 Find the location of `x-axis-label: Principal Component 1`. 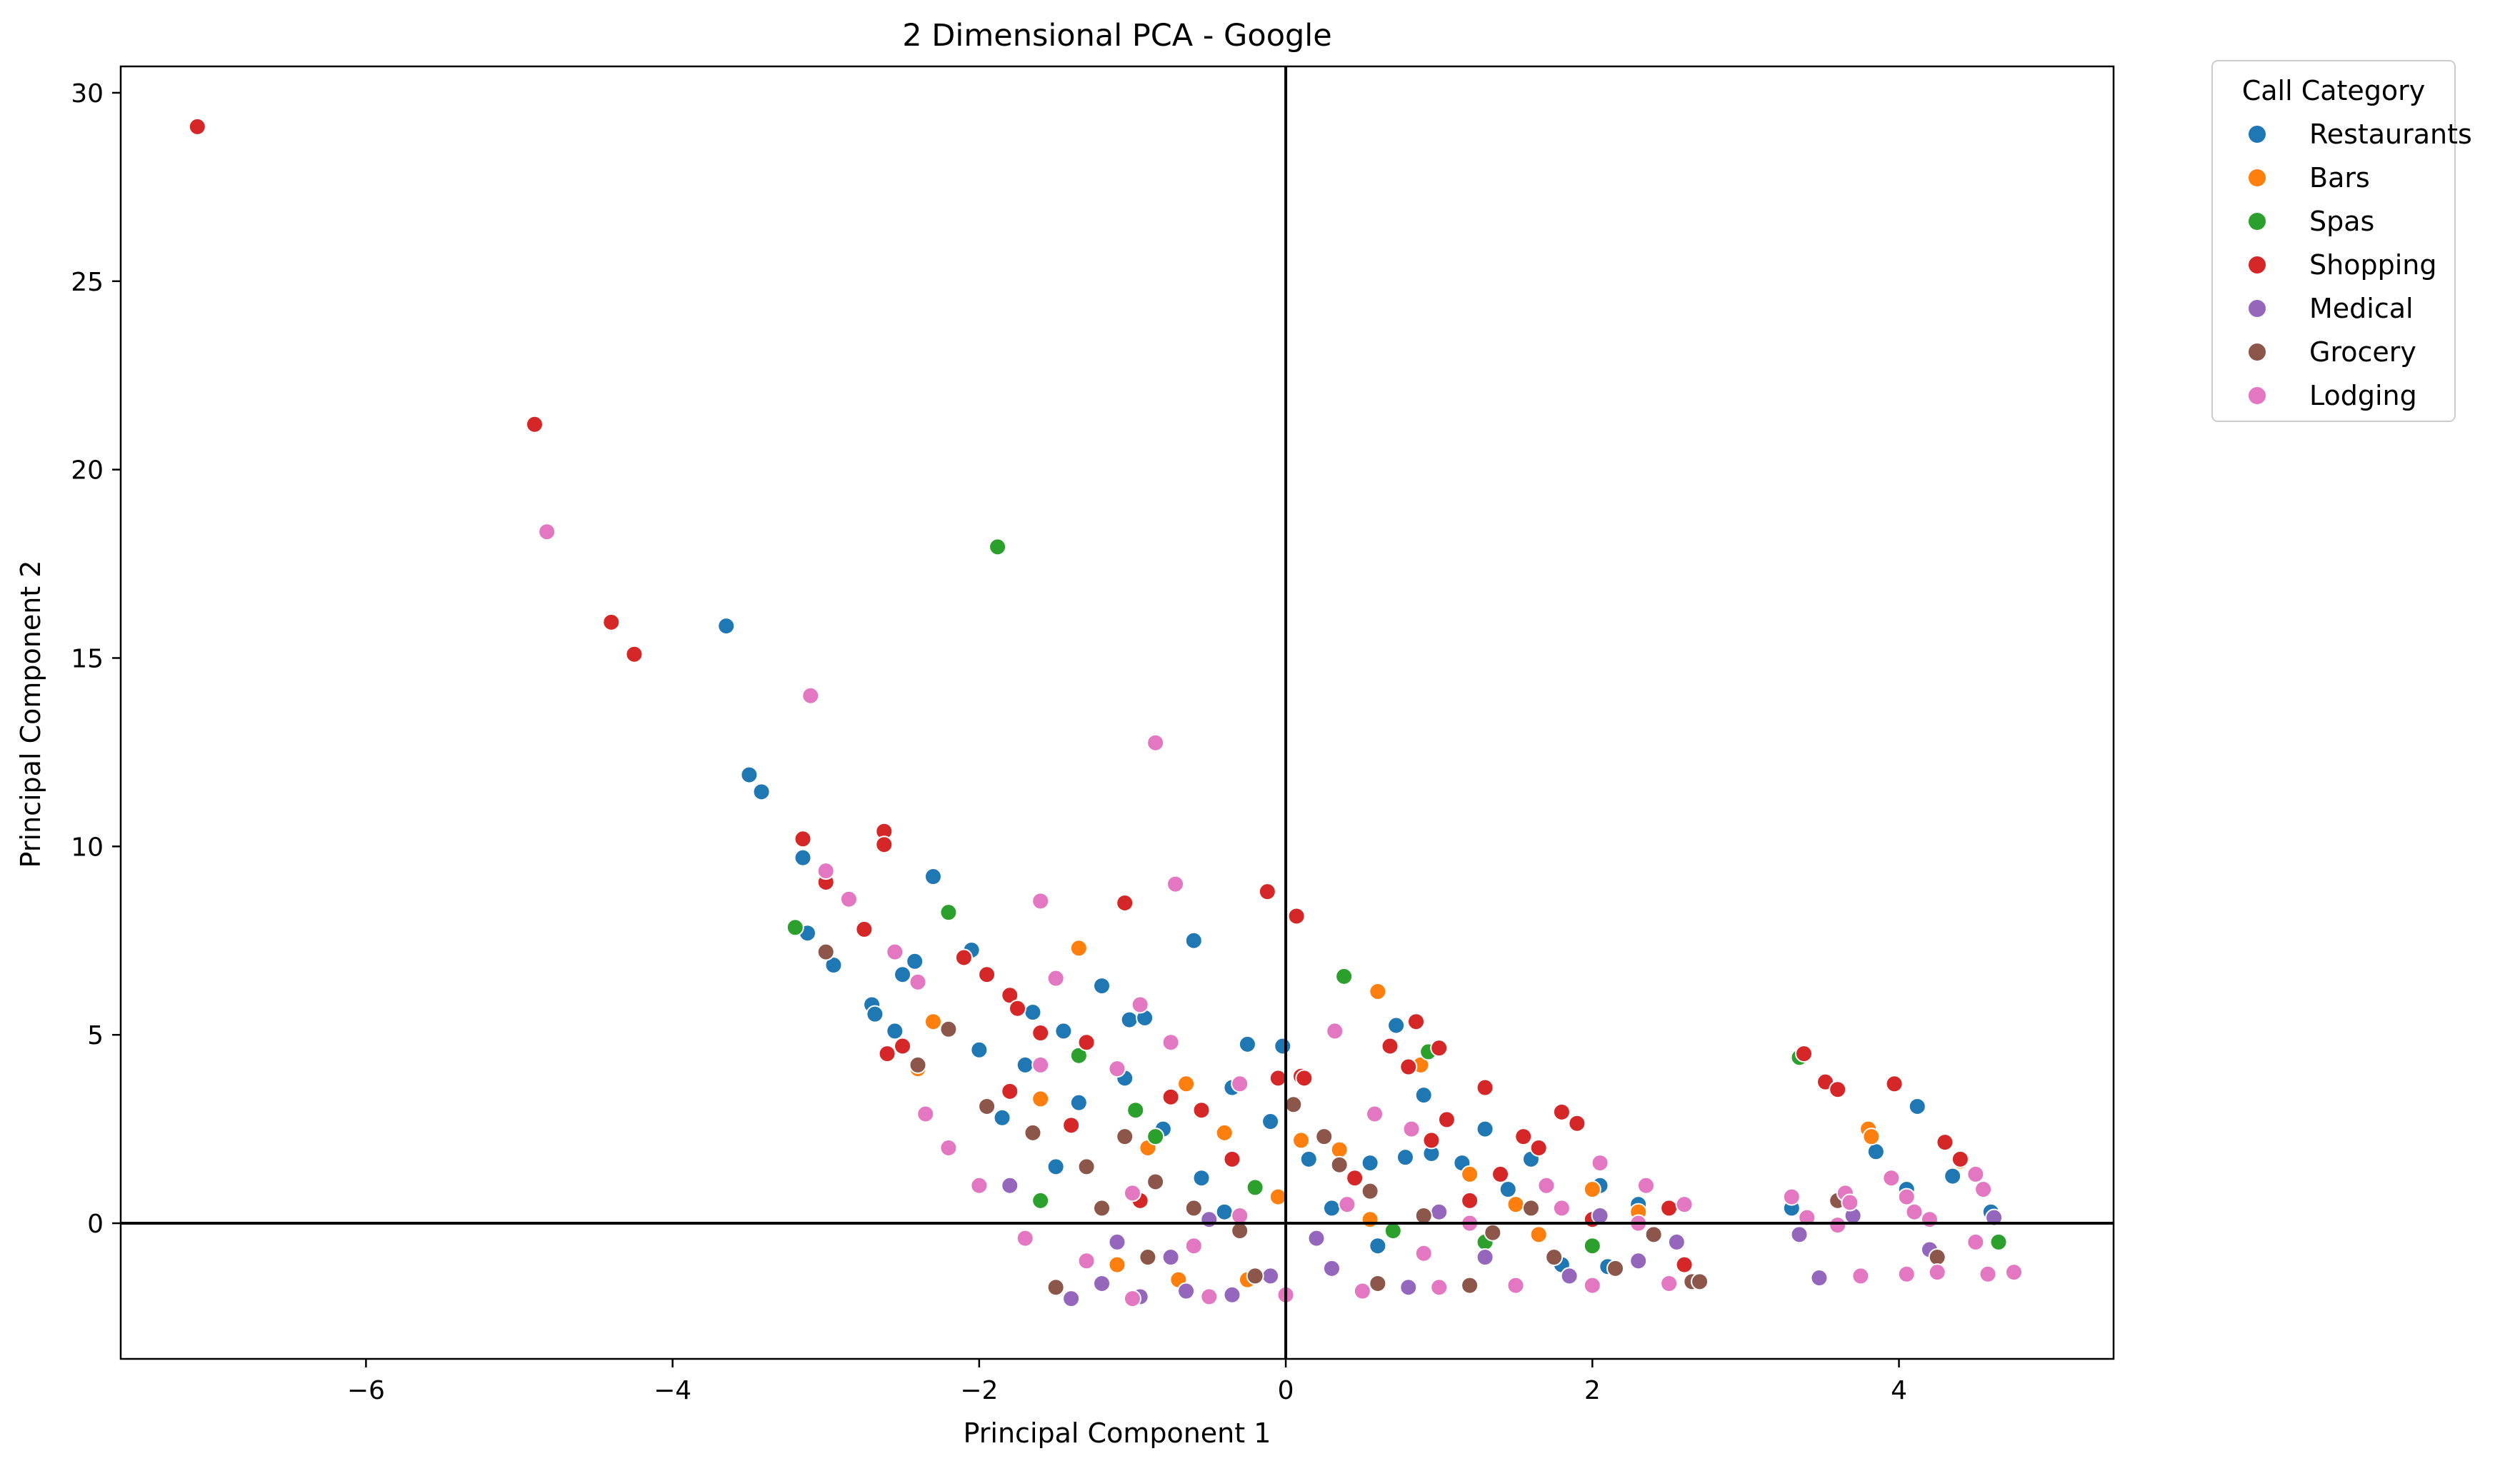

x-axis-label: Principal Component 1 is located at coordinates (1117, 1433).